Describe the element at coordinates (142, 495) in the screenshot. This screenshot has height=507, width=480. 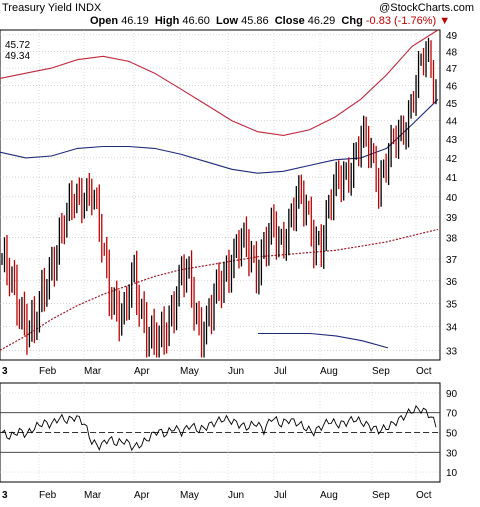
I see `rsi-x-tick-label: Apr` at that location.